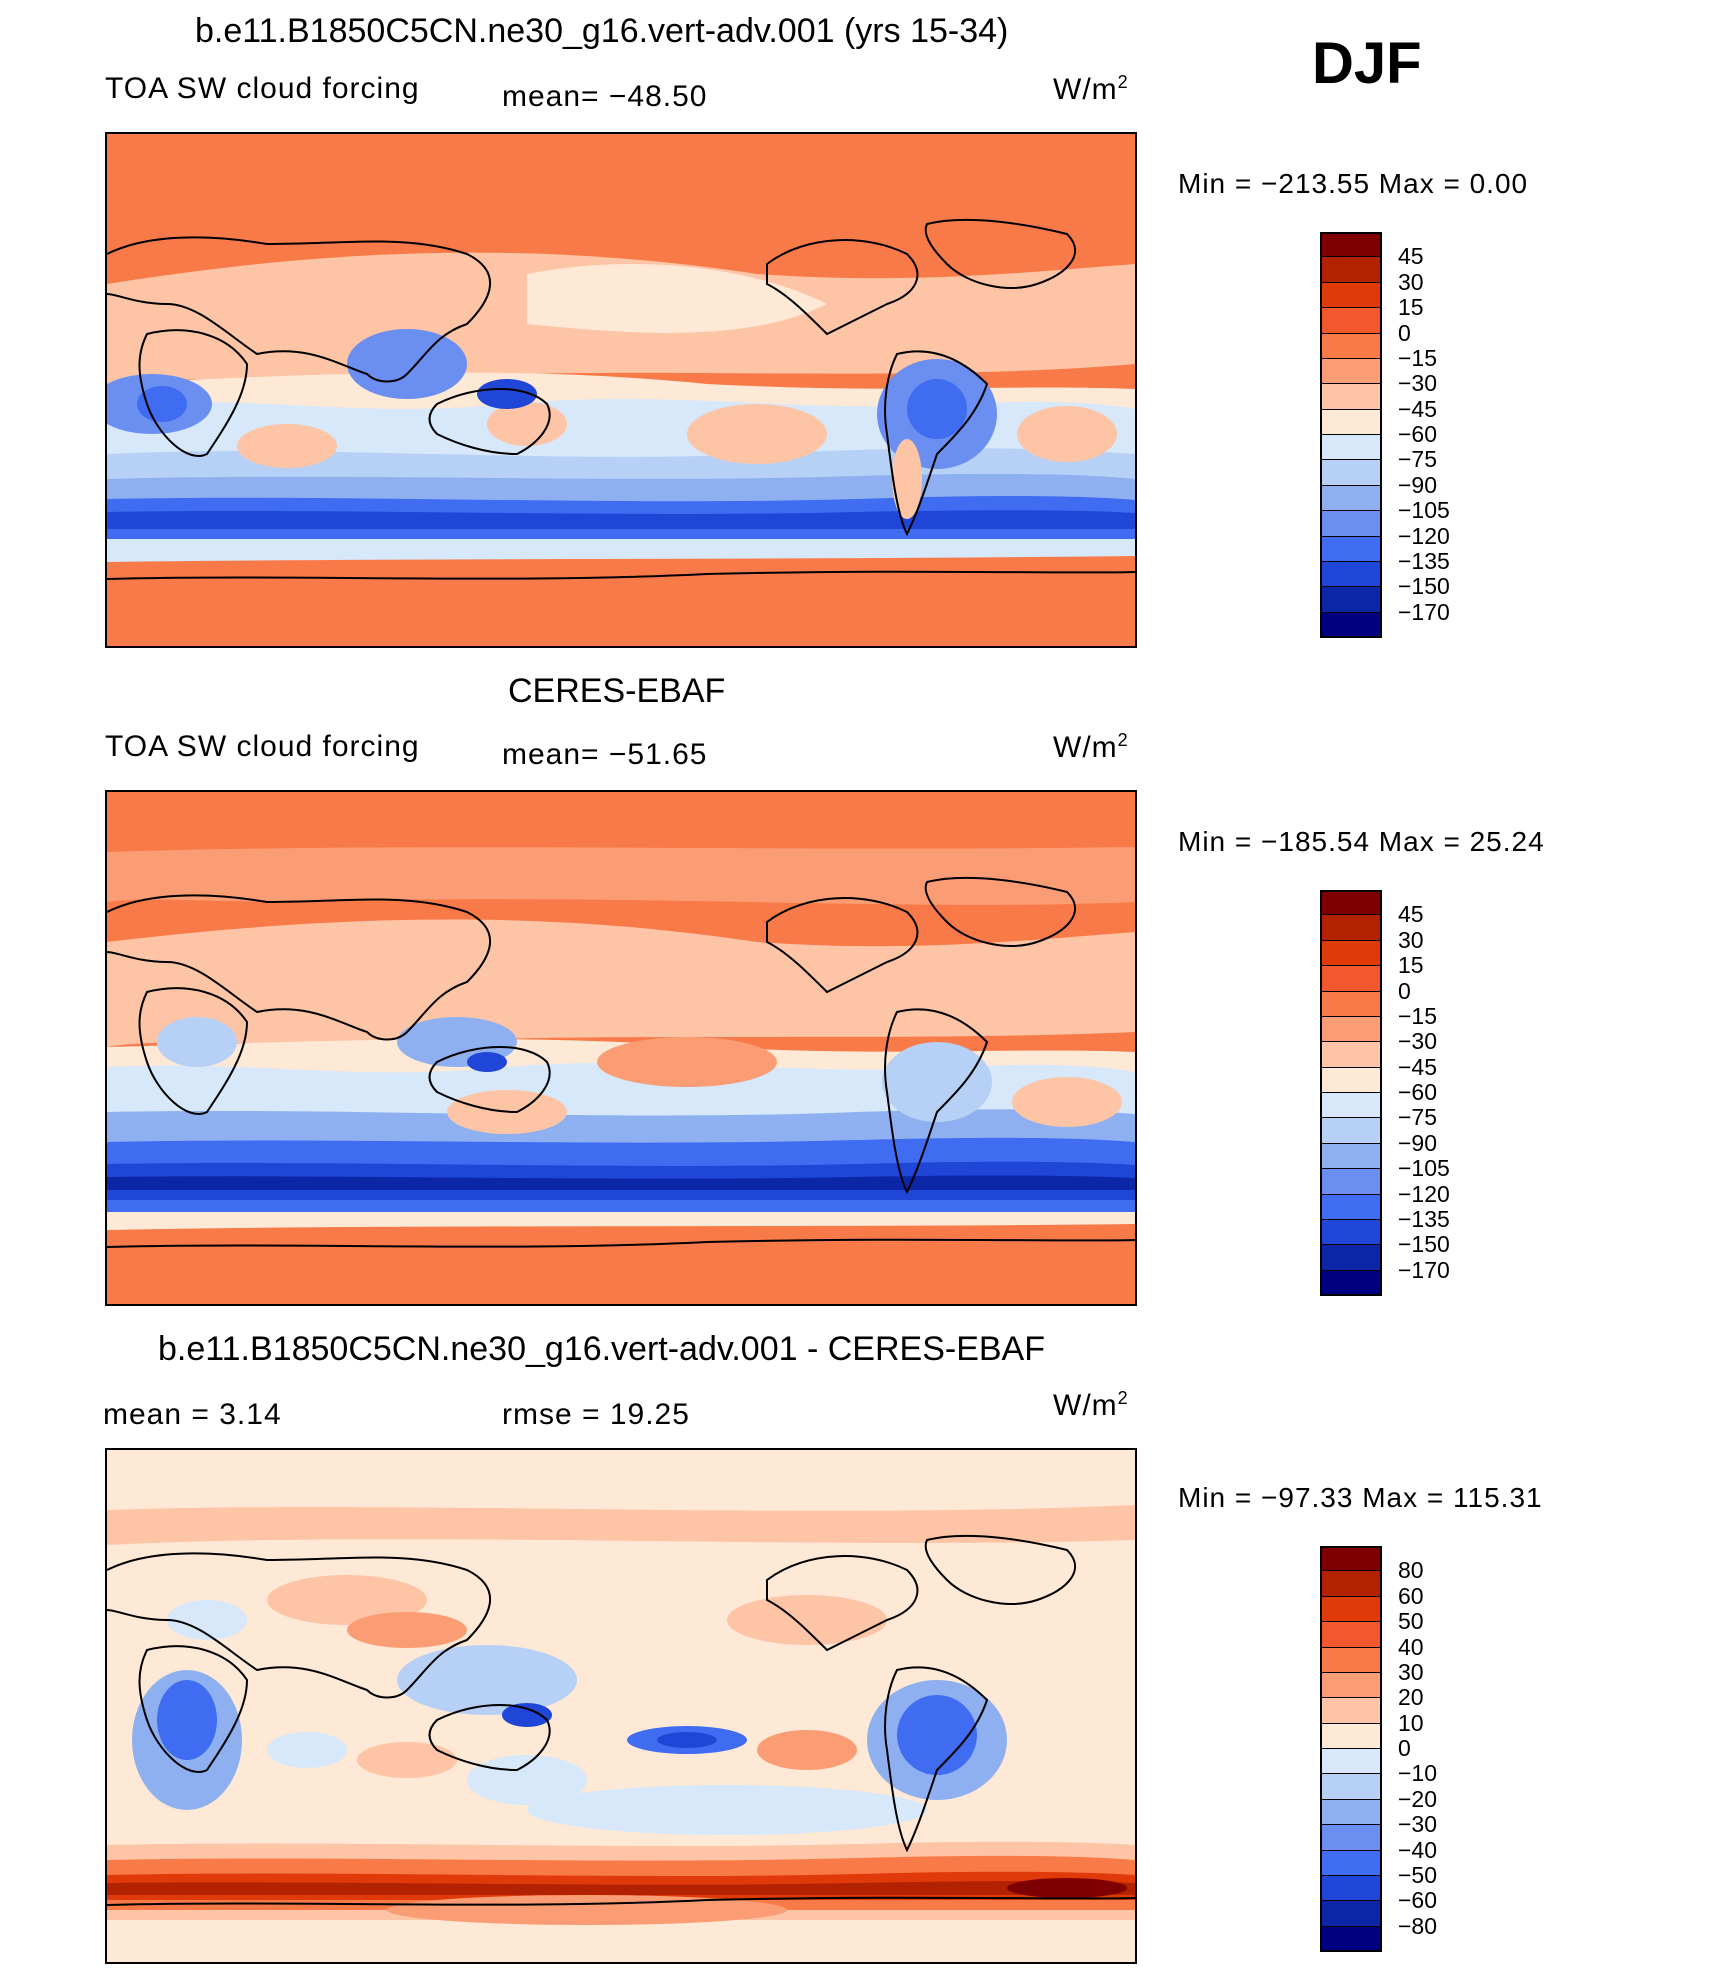 The height and width of the screenshot is (1969, 1710). What do you see at coordinates (1418, 1849) in the screenshot?
I see `colorbar-tick-label: −40` at bounding box center [1418, 1849].